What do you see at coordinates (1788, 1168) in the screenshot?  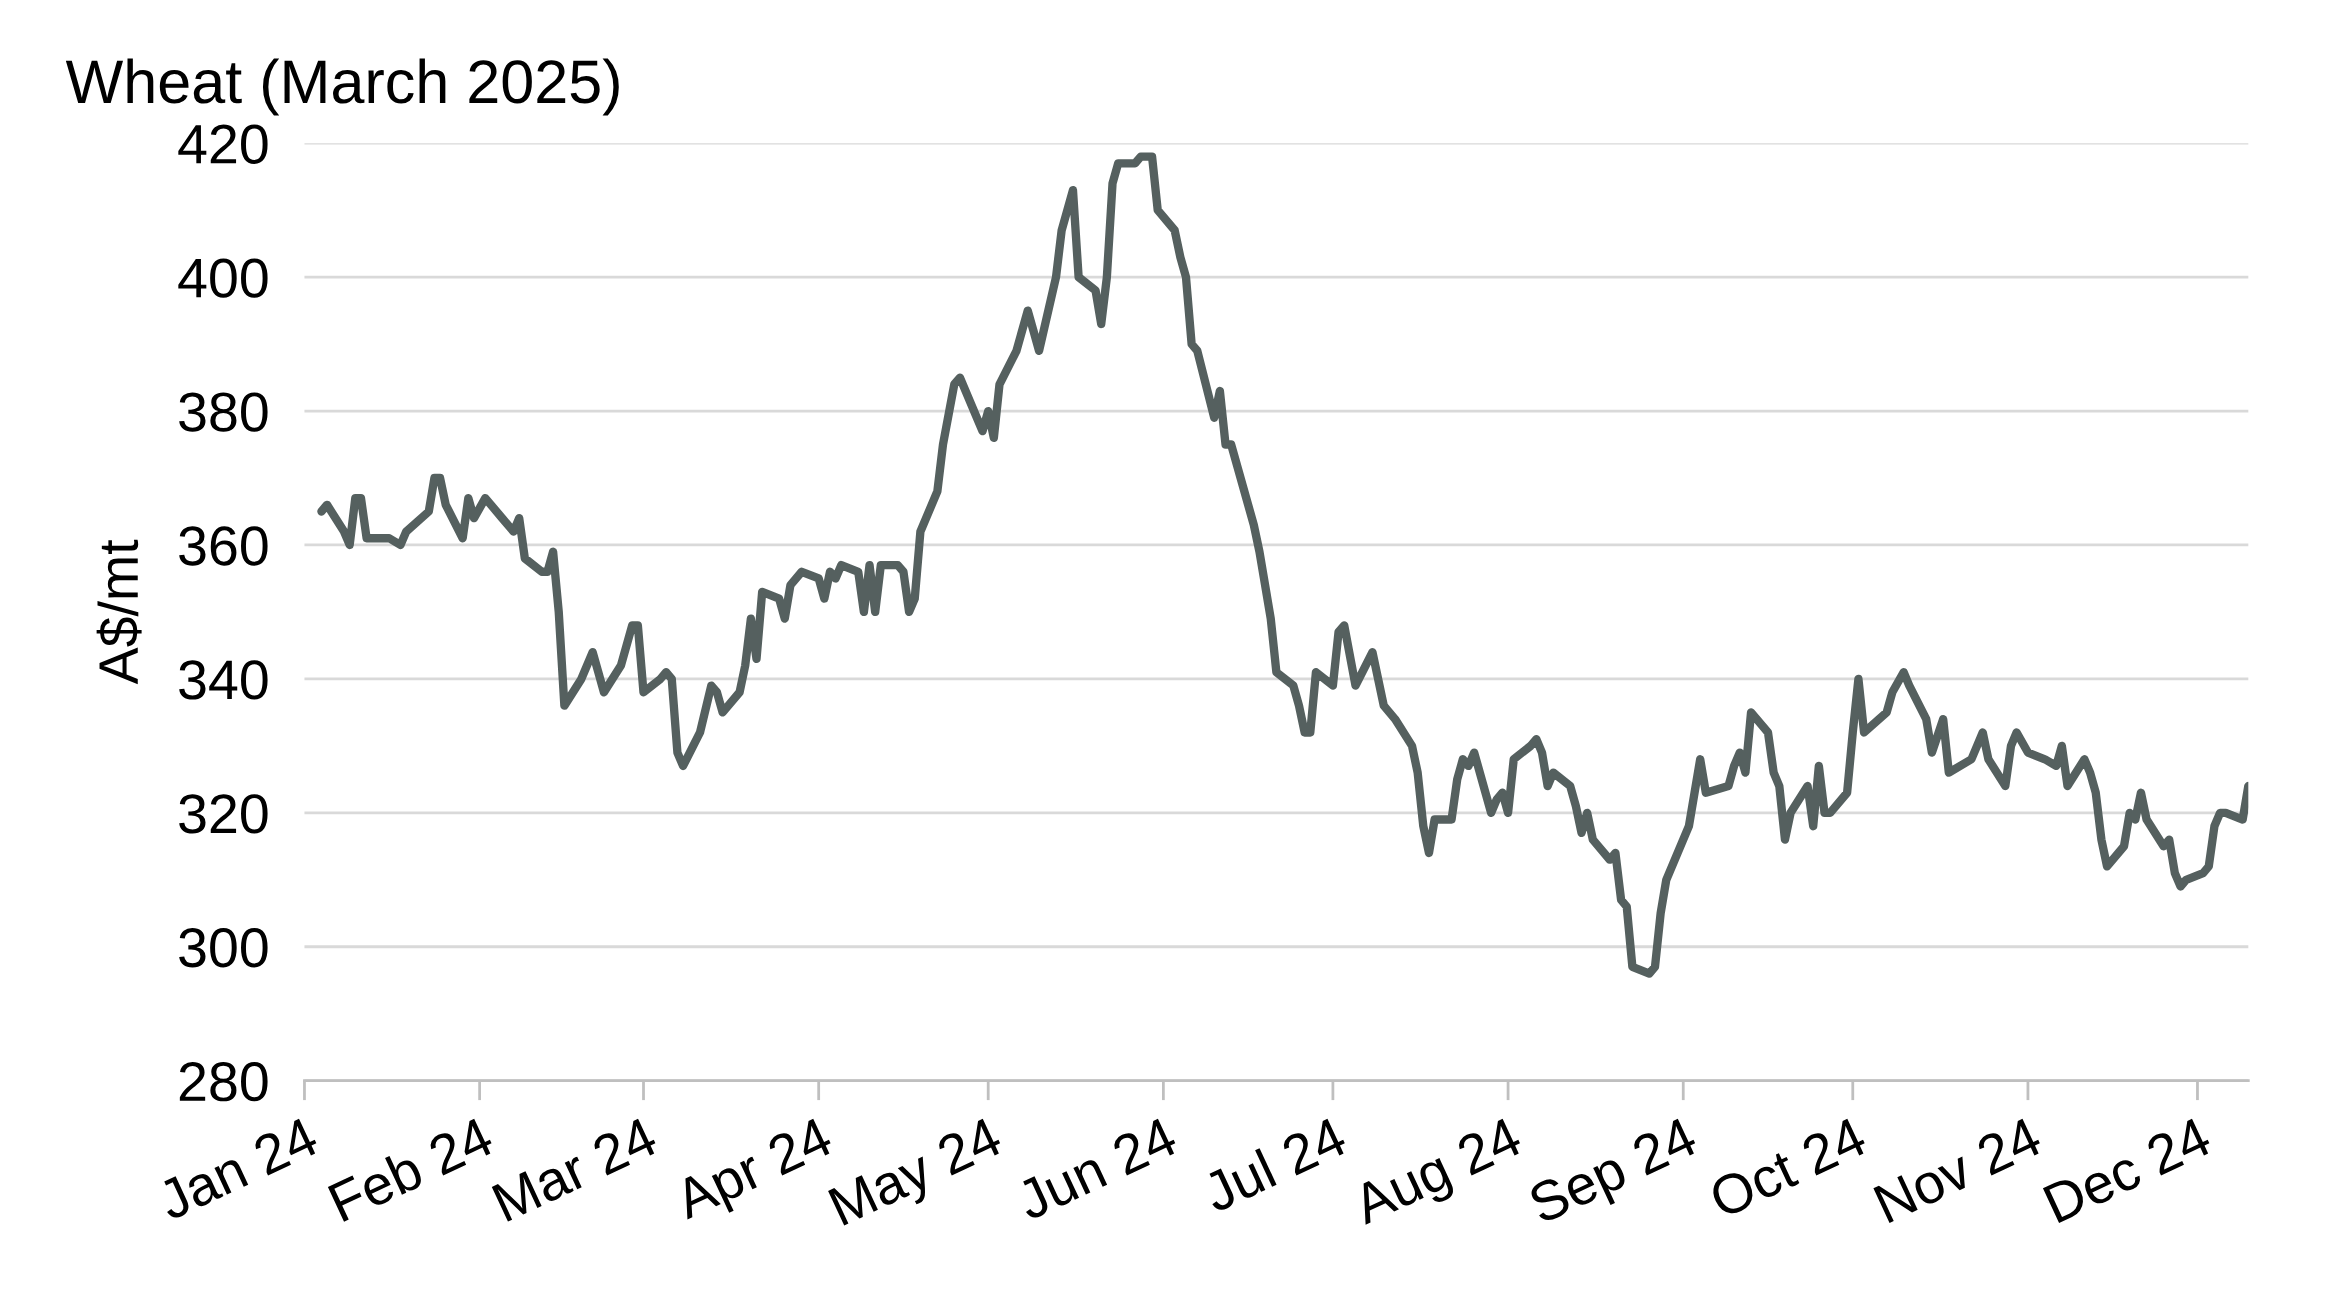 I see `x-tick-label: Oct 24` at bounding box center [1788, 1168].